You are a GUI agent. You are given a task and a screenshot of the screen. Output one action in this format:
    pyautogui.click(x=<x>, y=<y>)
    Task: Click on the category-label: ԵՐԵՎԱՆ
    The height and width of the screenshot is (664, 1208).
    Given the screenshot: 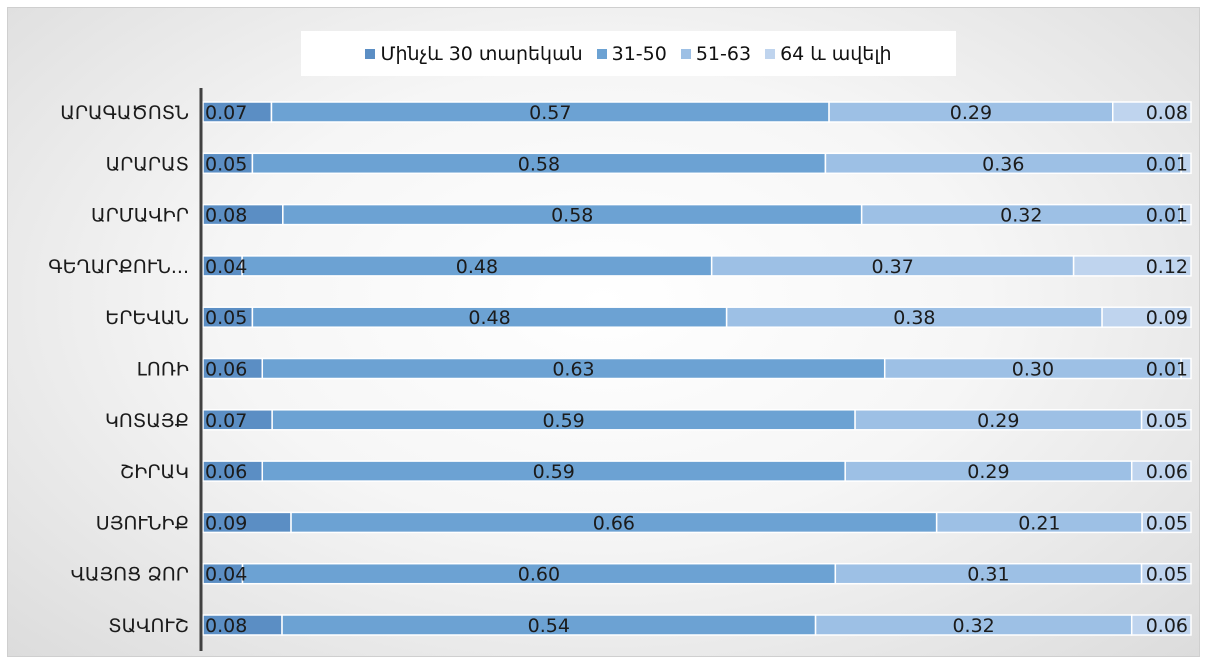 What is the action you would take?
    pyautogui.click(x=147, y=318)
    